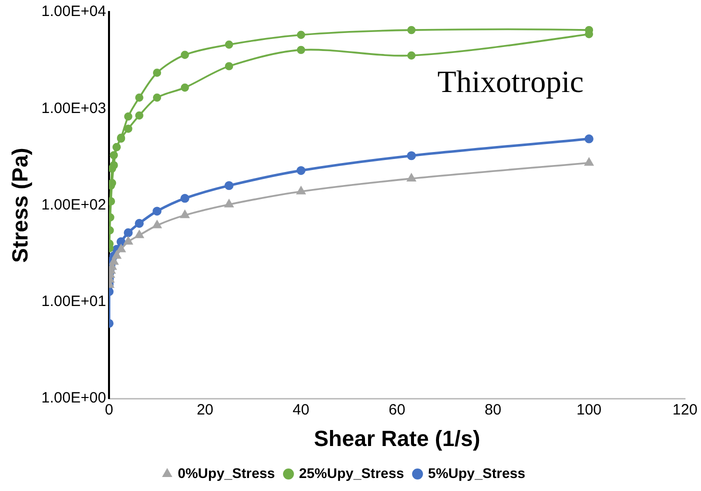 The width and height of the screenshot is (701, 491). I want to click on legend-label: 0%Upy_Stress, so click(227, 472).